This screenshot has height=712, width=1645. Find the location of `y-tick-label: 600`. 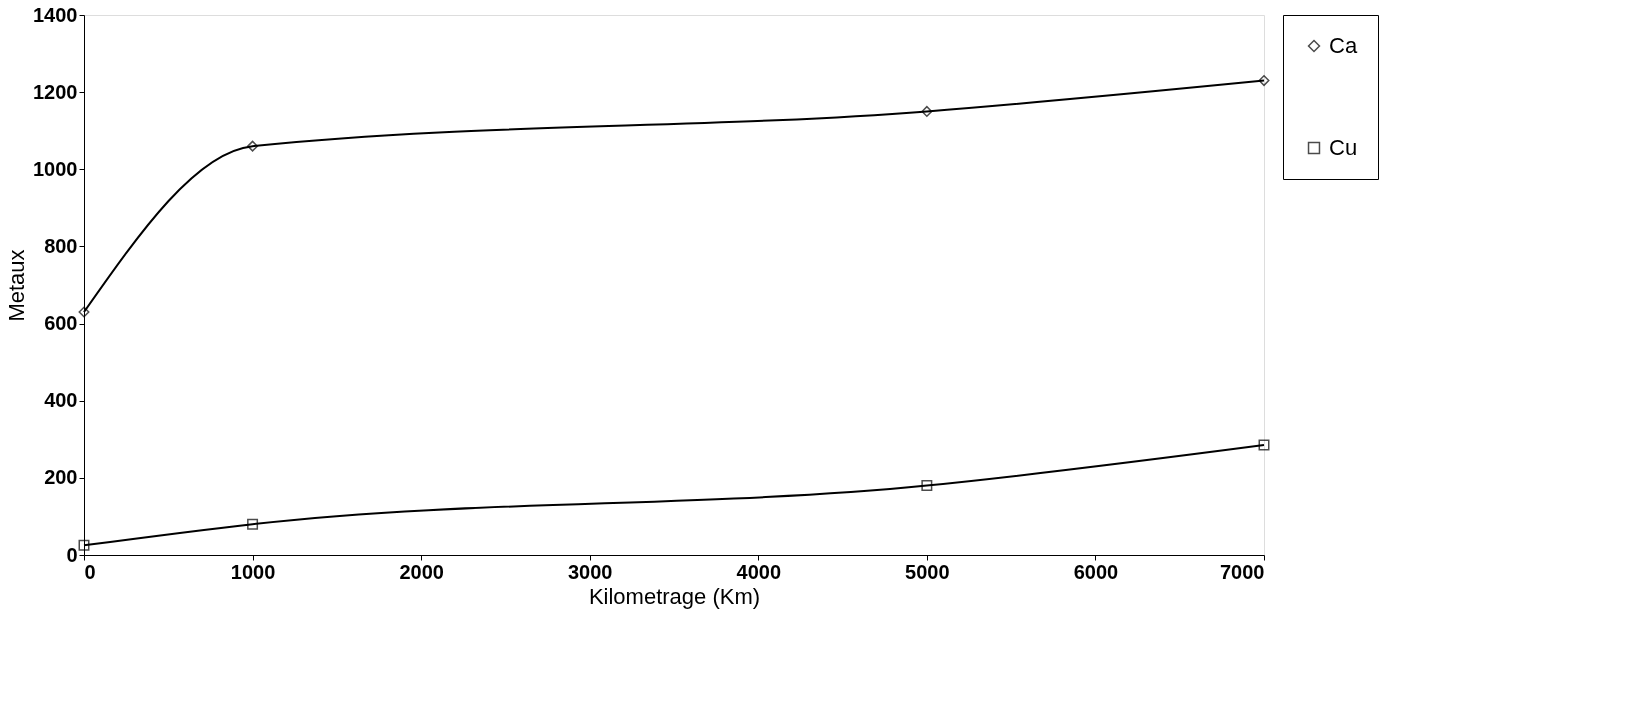

y-tick-label: 600 is located at coordinates (61, 323).